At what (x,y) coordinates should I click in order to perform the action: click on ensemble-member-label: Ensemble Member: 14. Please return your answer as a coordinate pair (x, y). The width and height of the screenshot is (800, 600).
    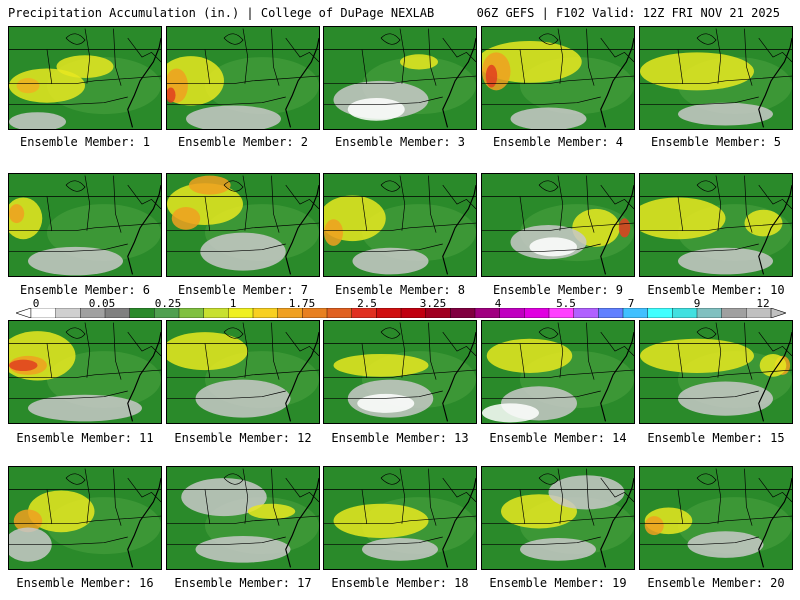
    Looking at the image, I should click on (558, 438).